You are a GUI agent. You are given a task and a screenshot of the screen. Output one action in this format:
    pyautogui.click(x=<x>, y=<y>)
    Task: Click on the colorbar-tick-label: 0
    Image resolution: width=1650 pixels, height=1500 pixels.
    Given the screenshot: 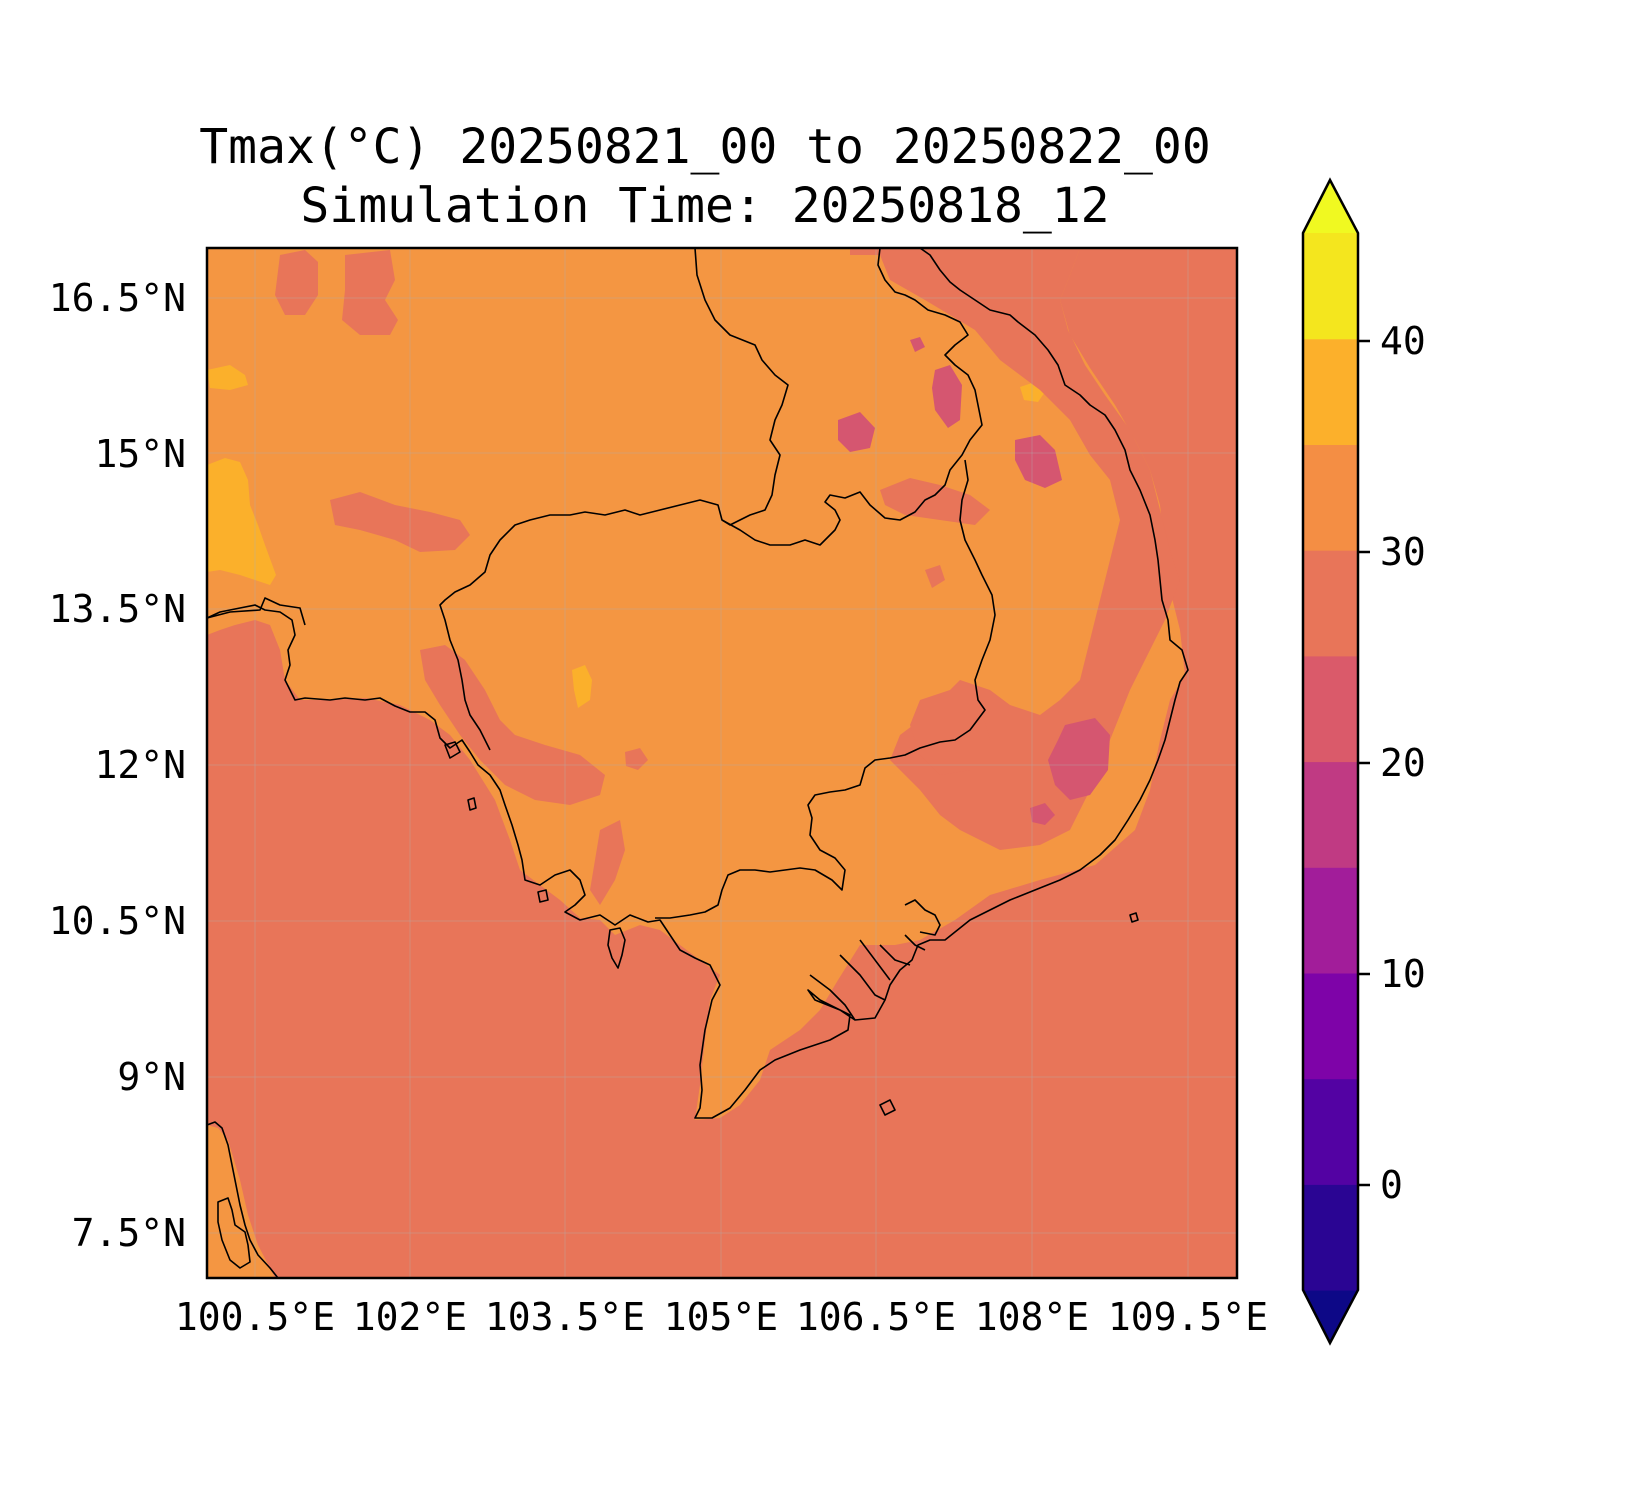 What is the action you would take?
    pyautogui.click(x=1391, y=1185)
    